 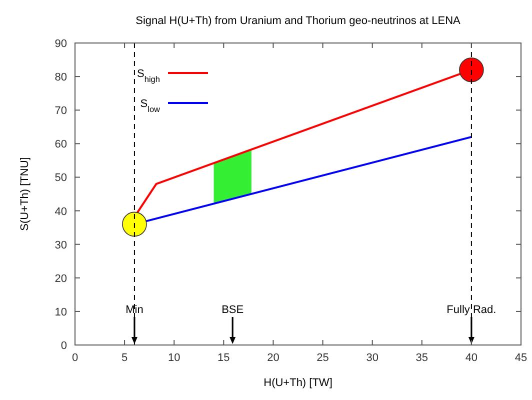 I want to click on y-axis-title: S(U+Th) [TNU], so click(x=25, y=194).